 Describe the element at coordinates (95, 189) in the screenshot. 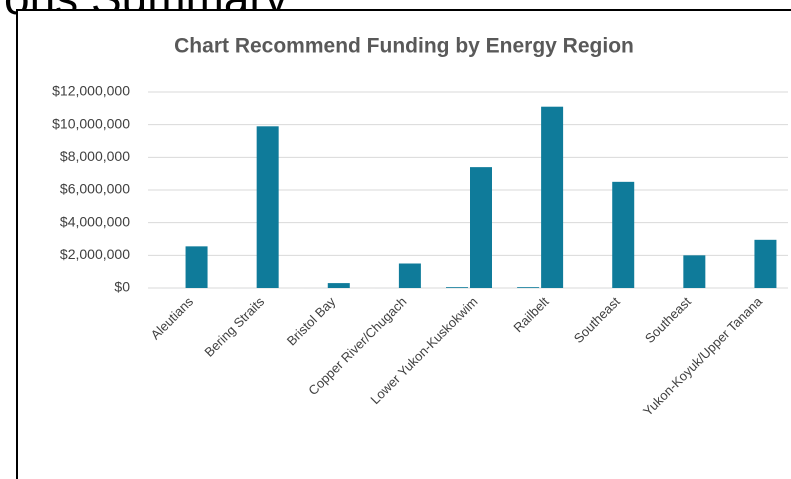

I see `y-tick-label: $6,000,000` at that location.